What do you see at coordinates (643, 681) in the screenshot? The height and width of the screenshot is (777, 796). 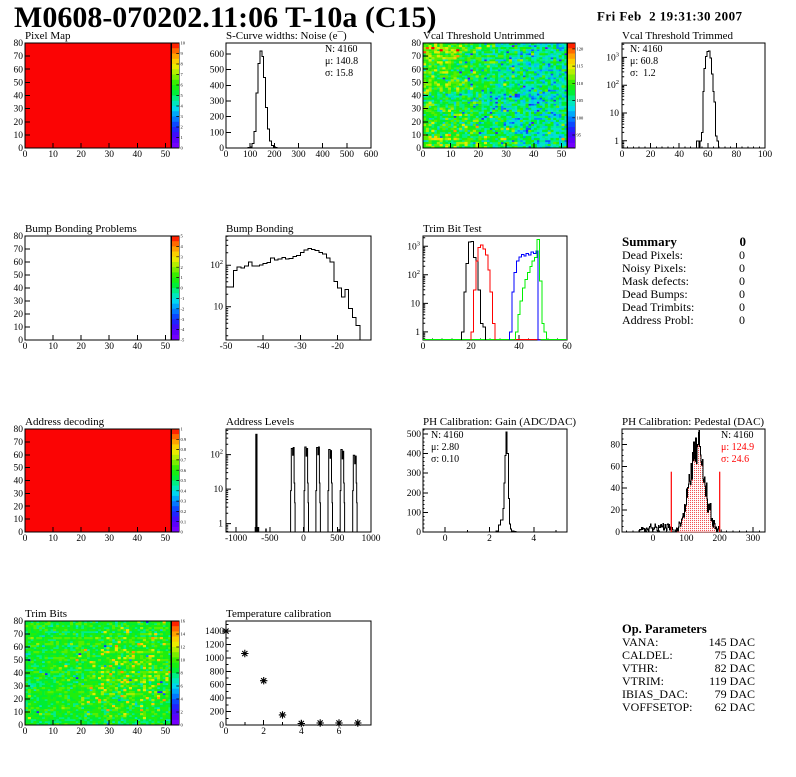 I see `svg-text: VTRIM:` at bounding box center [643, 681].